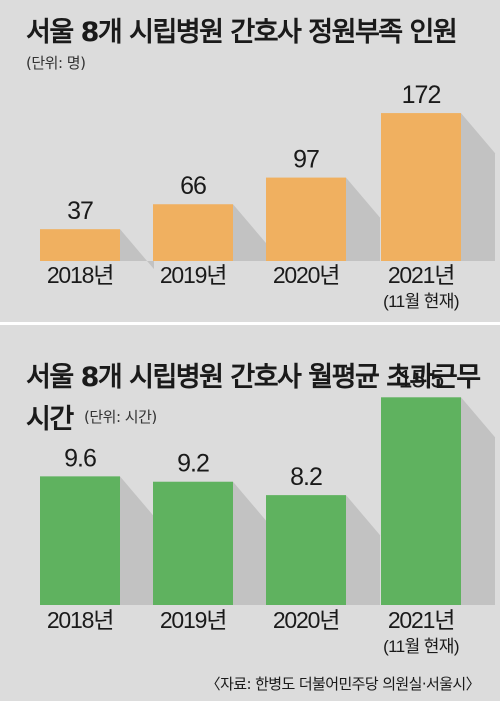  Describe the element at coordinates (120, 417) in the screenshot. I see `unit-label: (단위: 시간)` at that location.